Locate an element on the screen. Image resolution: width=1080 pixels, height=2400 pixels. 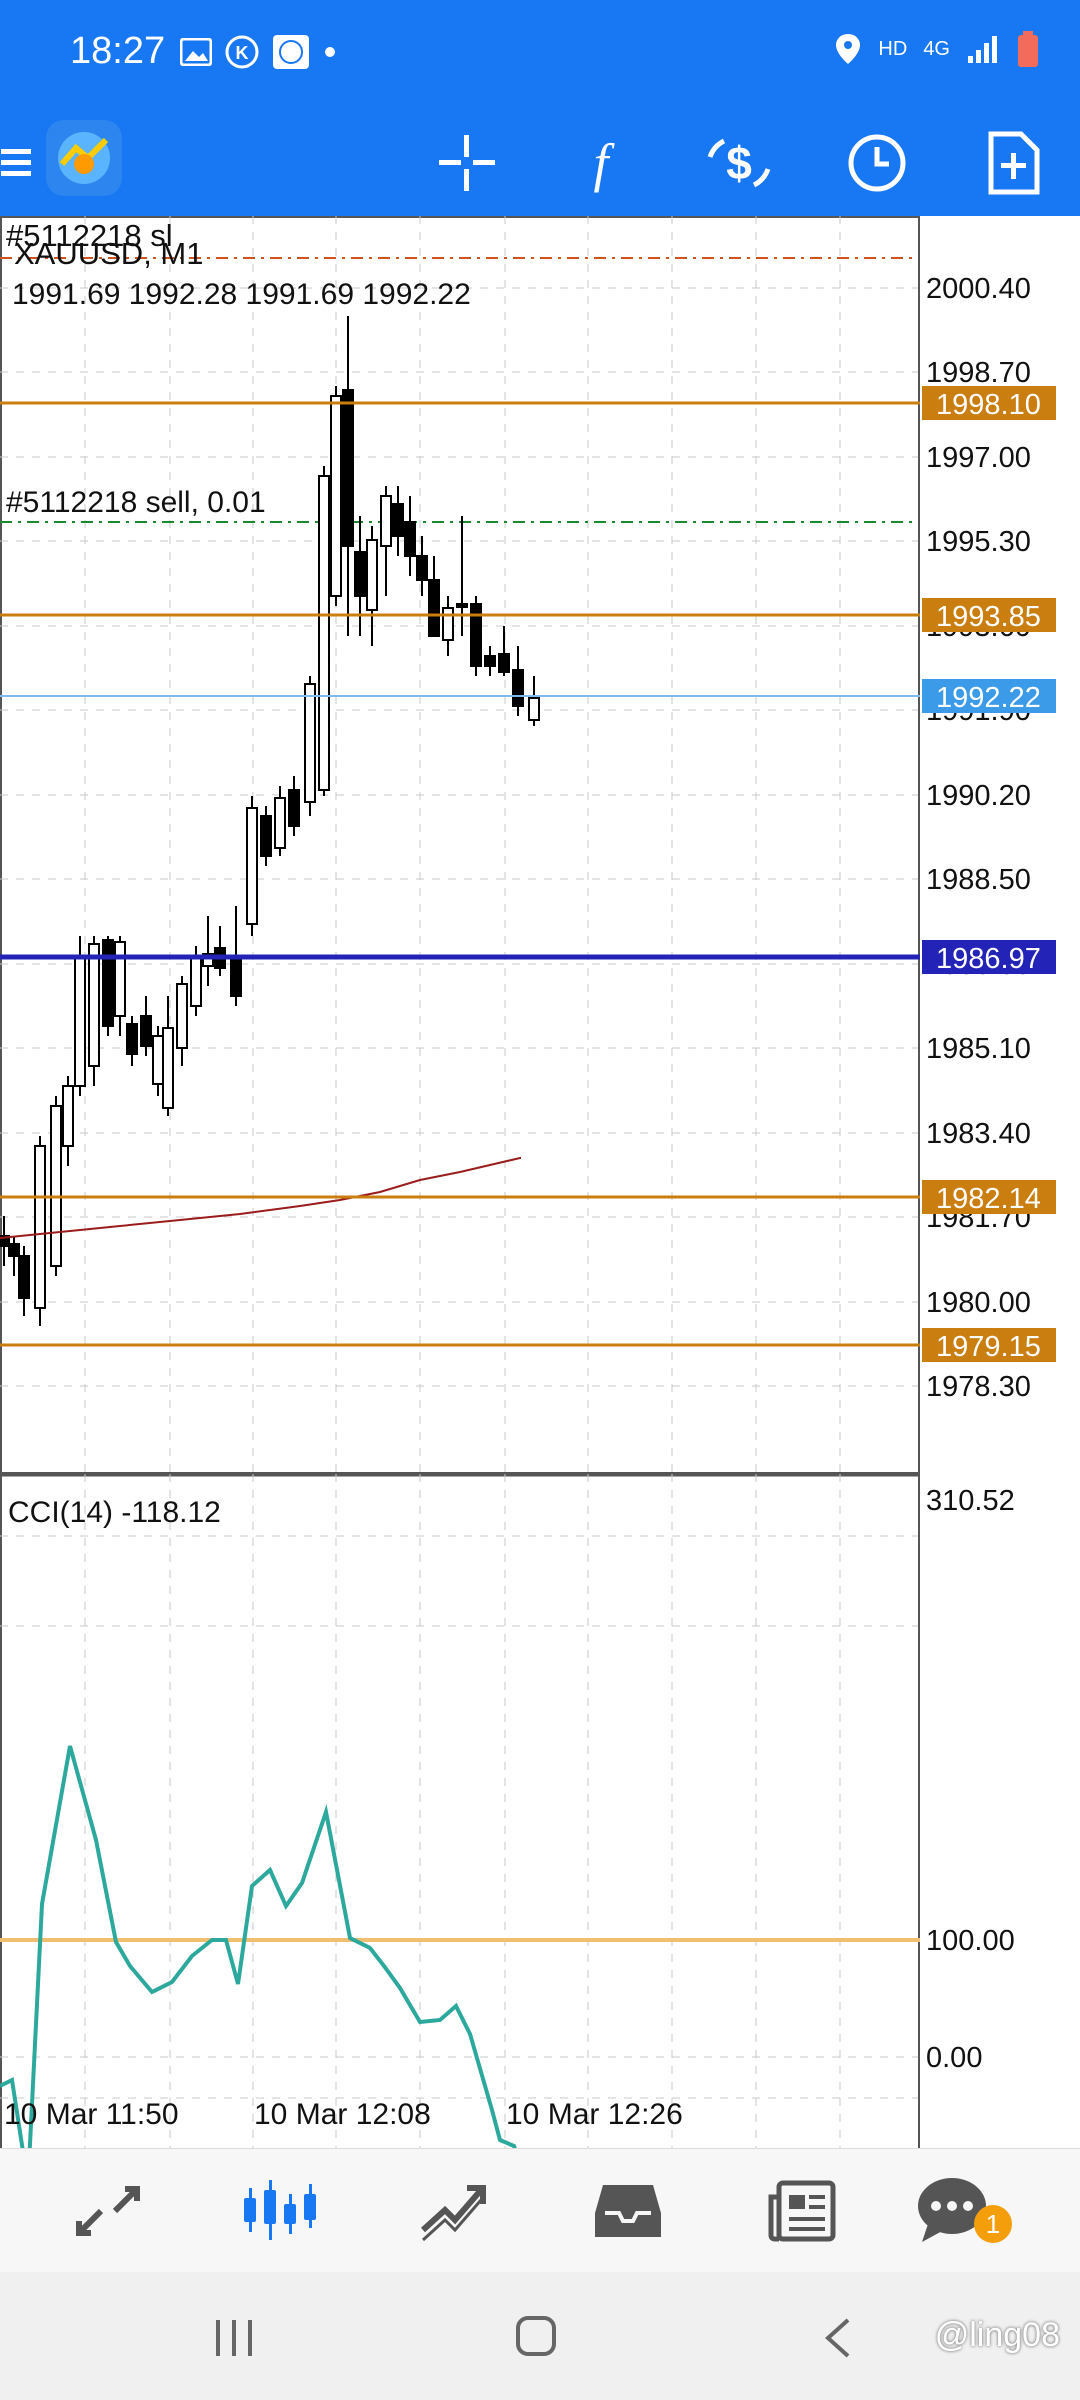
cci-line is located at coordinates (274, 1971).